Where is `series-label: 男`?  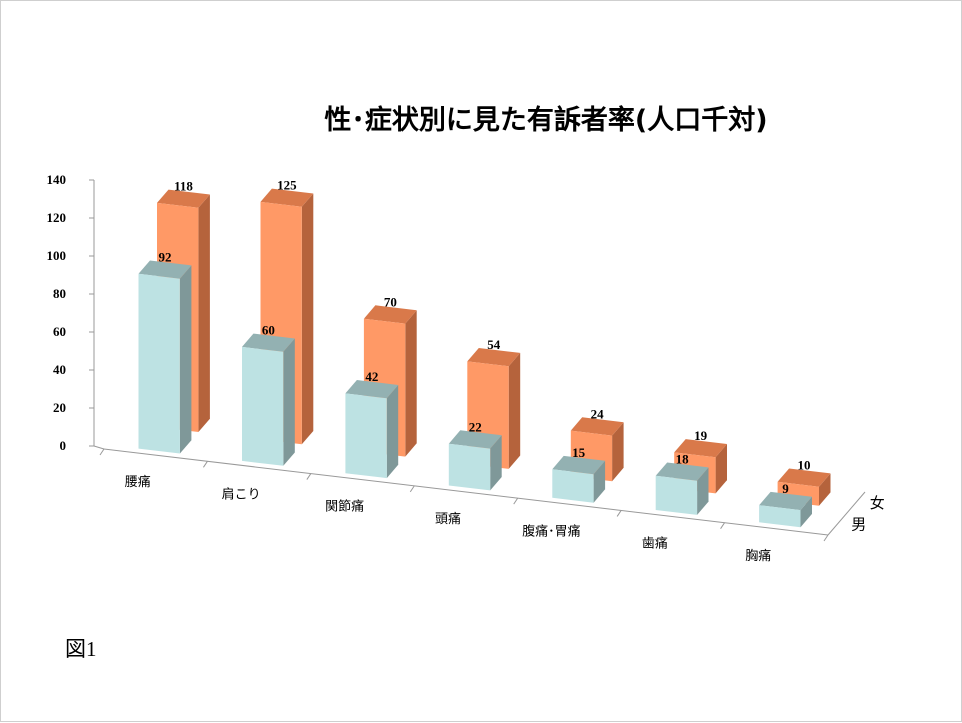 series-label: 男 is located at coordinates (858, 524).